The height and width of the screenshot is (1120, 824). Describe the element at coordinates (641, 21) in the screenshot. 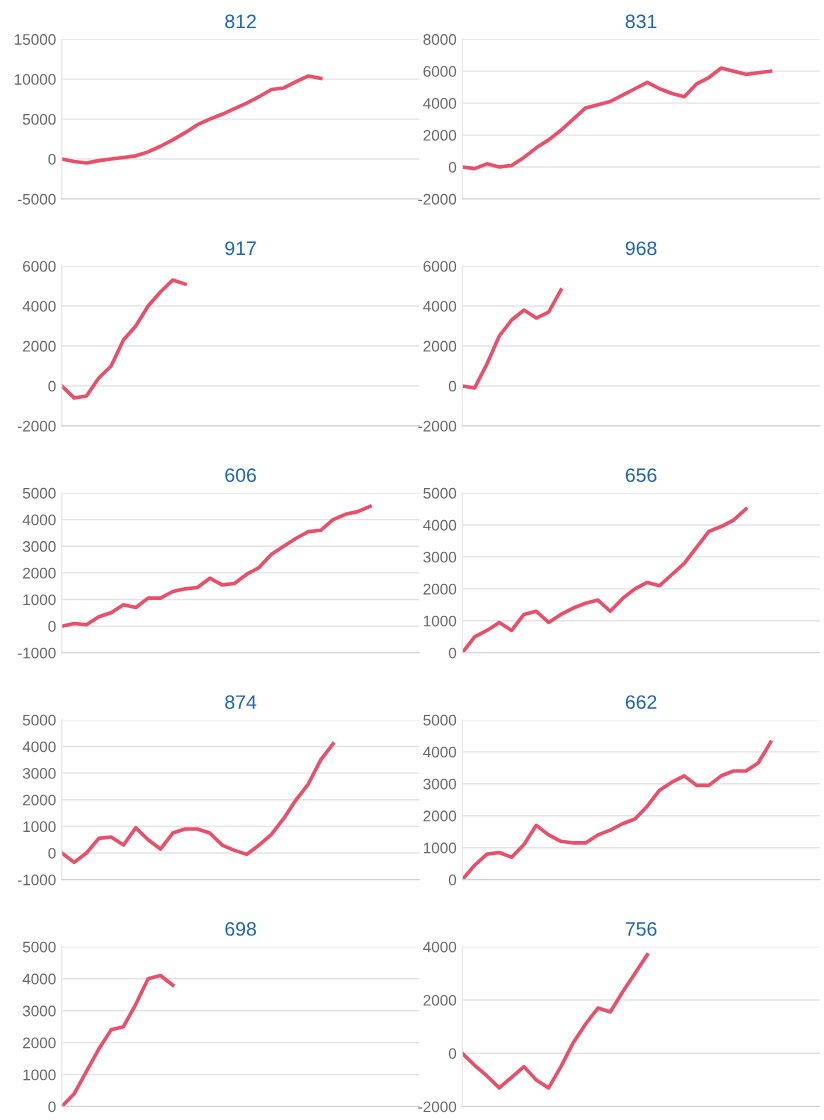

I see `chart-title: 831` at that location.